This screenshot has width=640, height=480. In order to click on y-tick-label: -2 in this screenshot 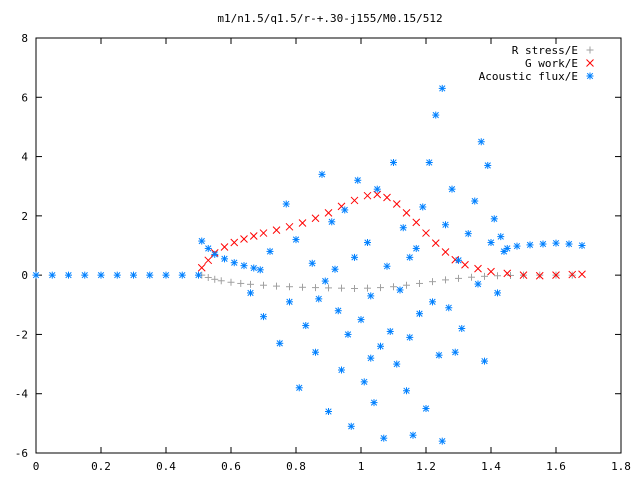, I will do `click(21, 334)`.